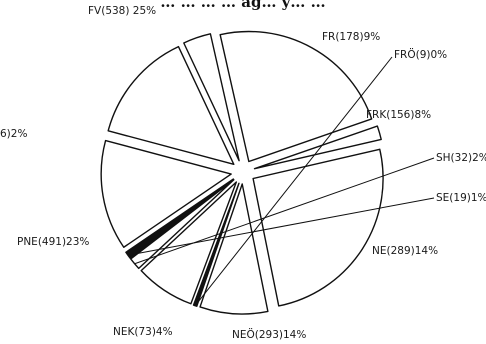 This screenshot has width=486, height=344. I want to click on slice-label: FRÖ(9)0%, so click(420, 54).